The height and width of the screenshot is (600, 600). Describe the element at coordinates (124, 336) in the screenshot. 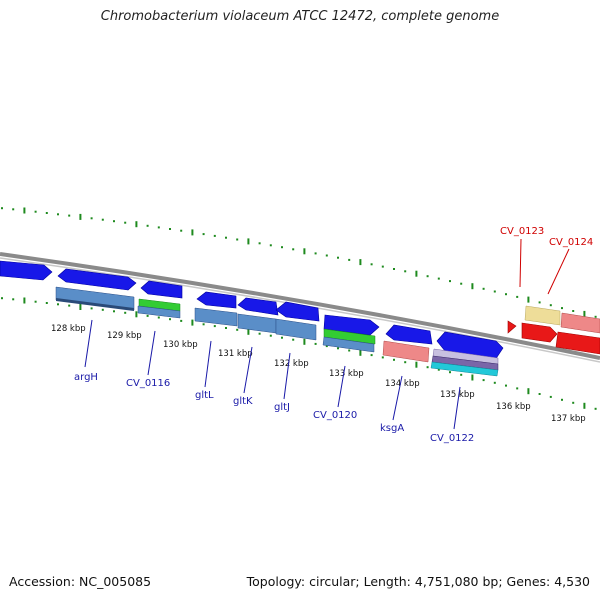

I see `scale-tick-label: 129 kbp` at that location.